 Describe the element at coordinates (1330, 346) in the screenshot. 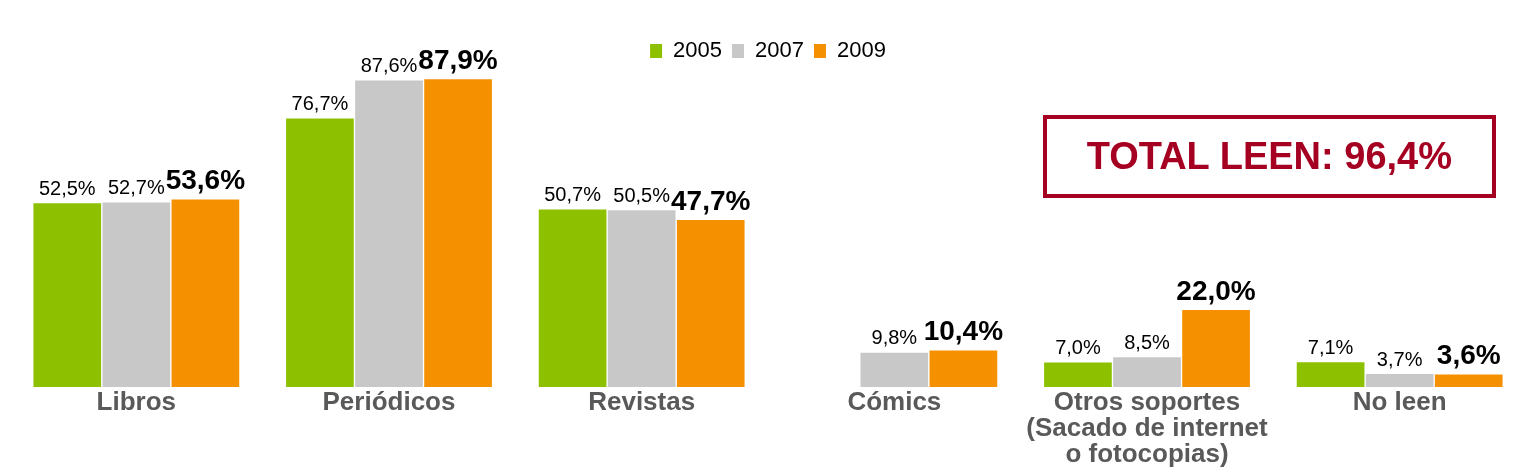

I see `data-label: 7,1%` at that location.